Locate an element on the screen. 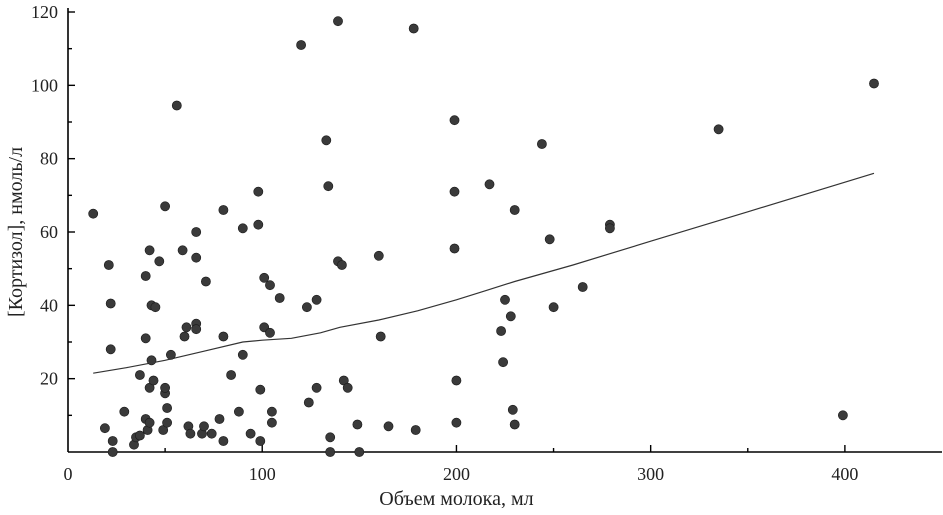 This screenshot has height=515, width=943. y-axis-title: [Кортизол], нмоль/л is located at coordinates (16, 232).